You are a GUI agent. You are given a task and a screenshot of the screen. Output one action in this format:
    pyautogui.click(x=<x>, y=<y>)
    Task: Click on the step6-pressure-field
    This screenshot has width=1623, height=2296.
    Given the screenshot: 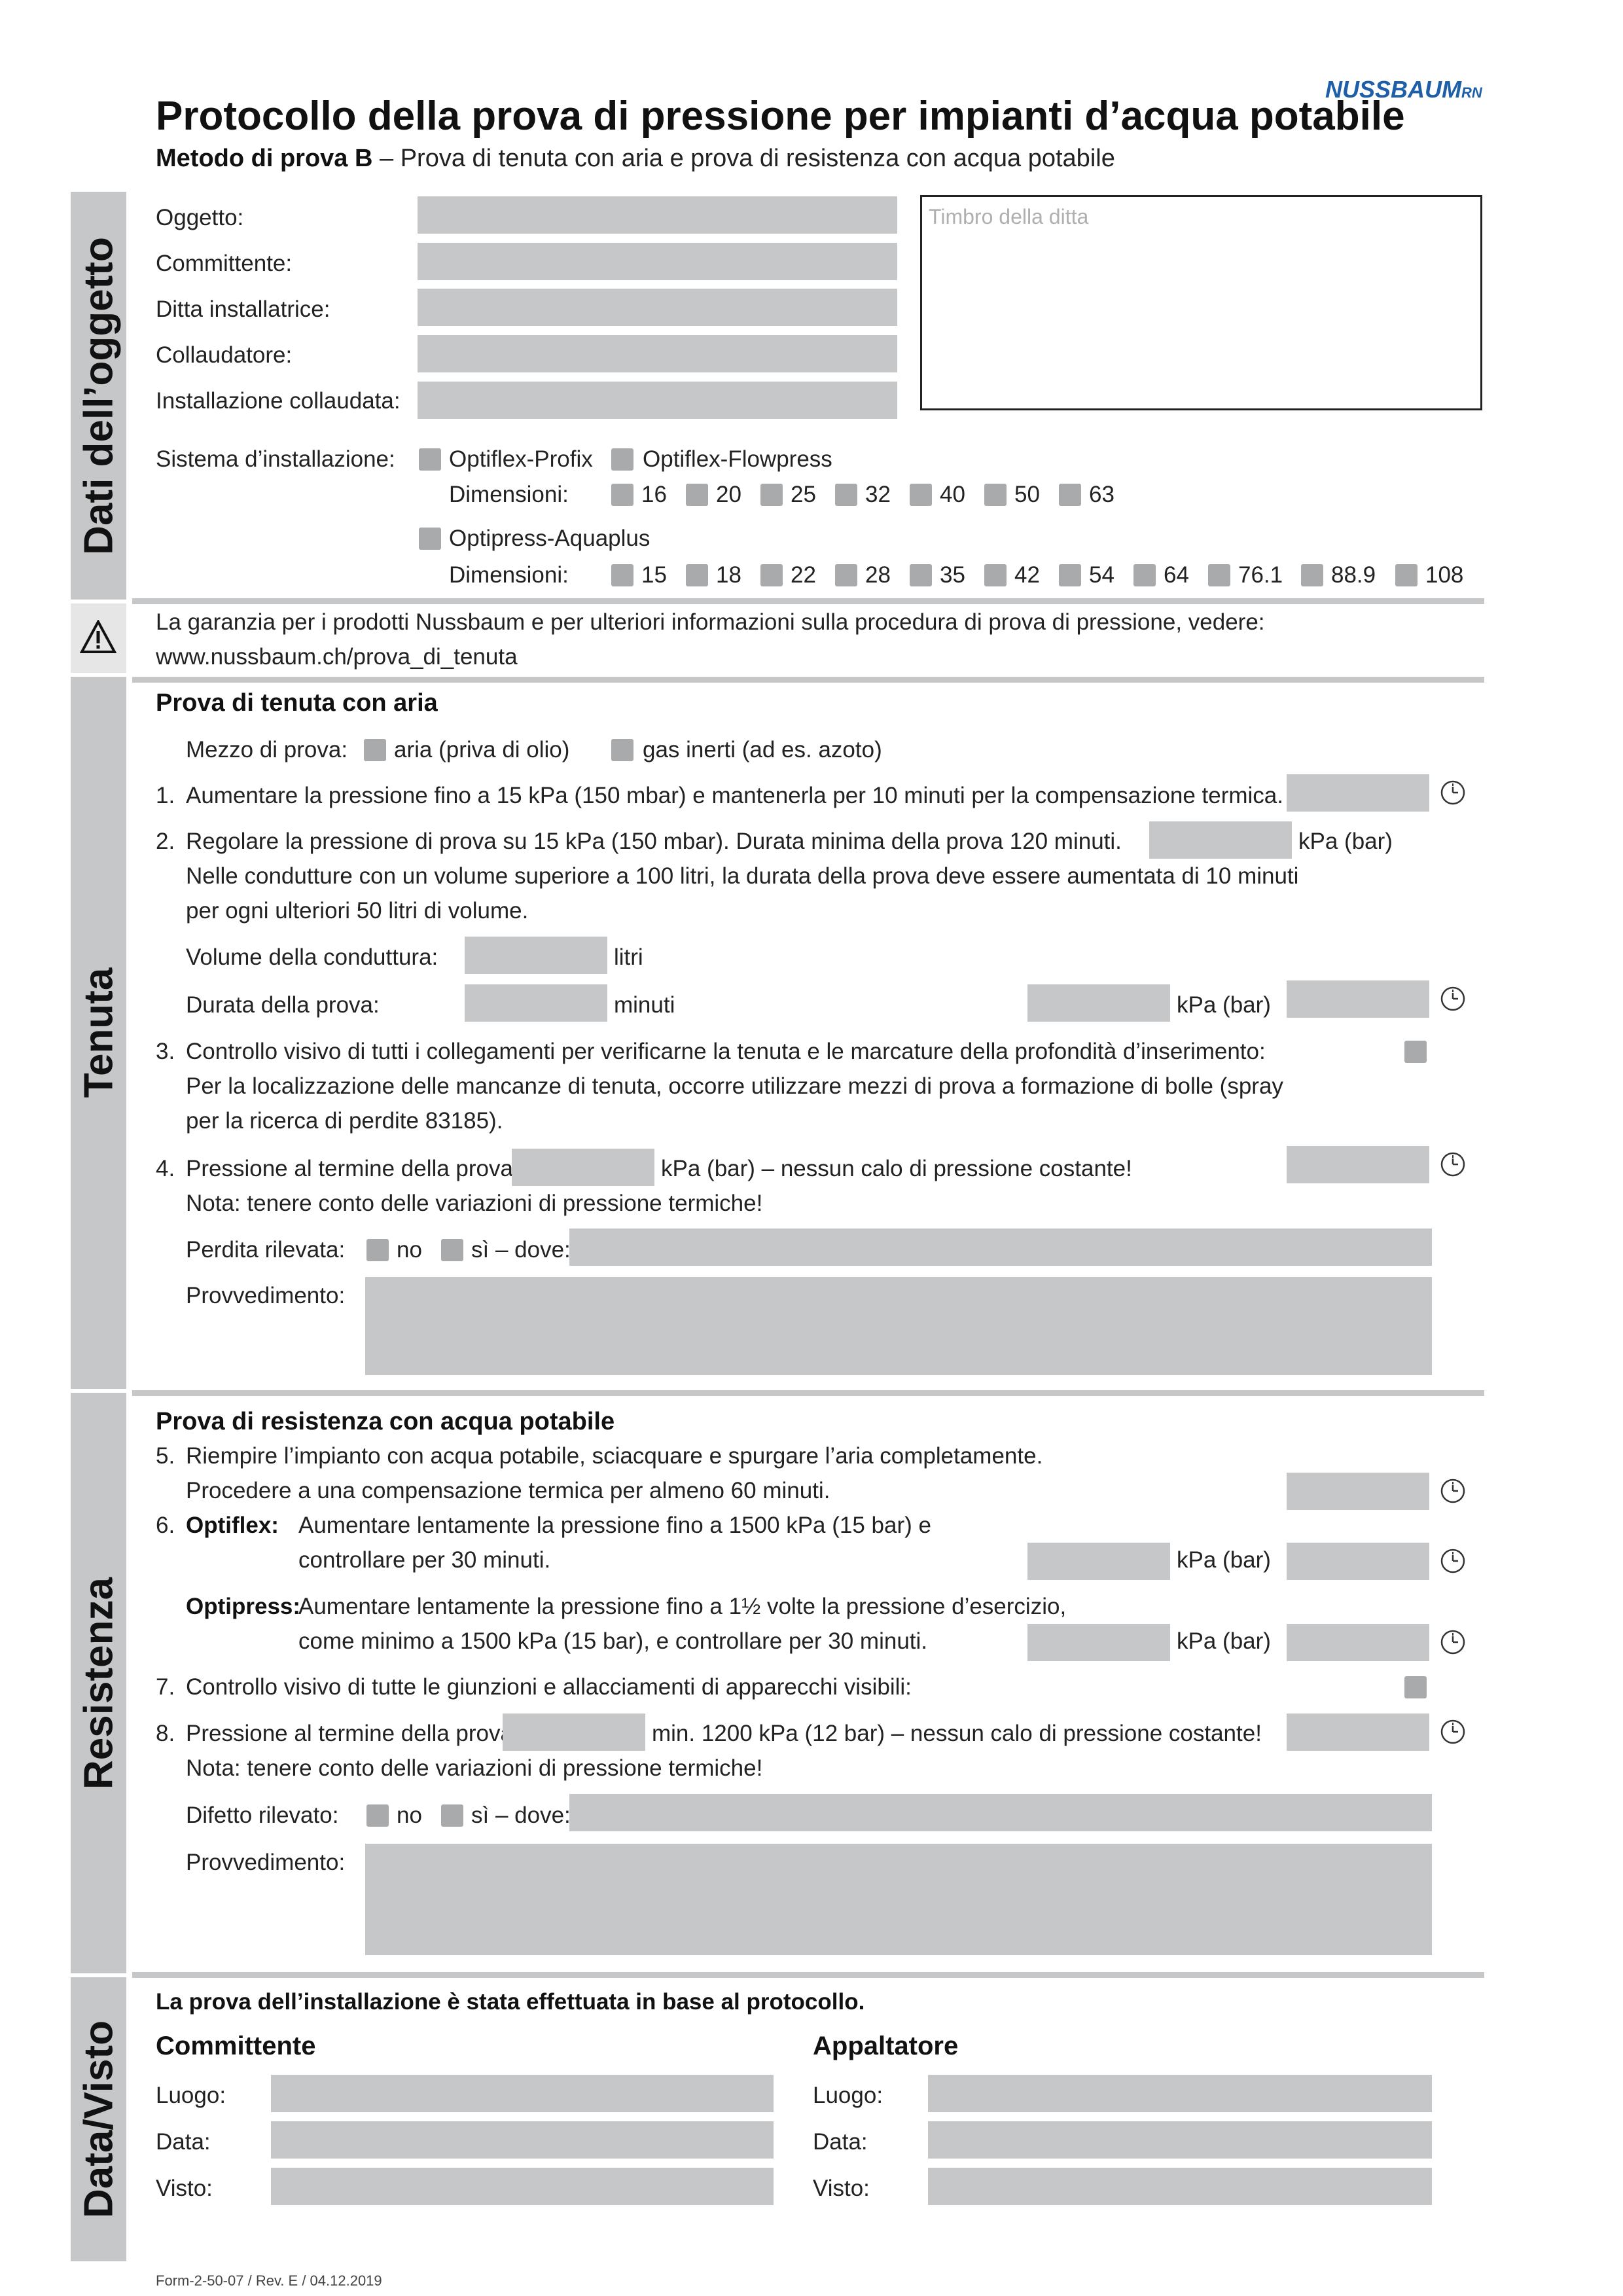 What is the action you would take?
    pyautogui.click(x=1098, y=1561)
    